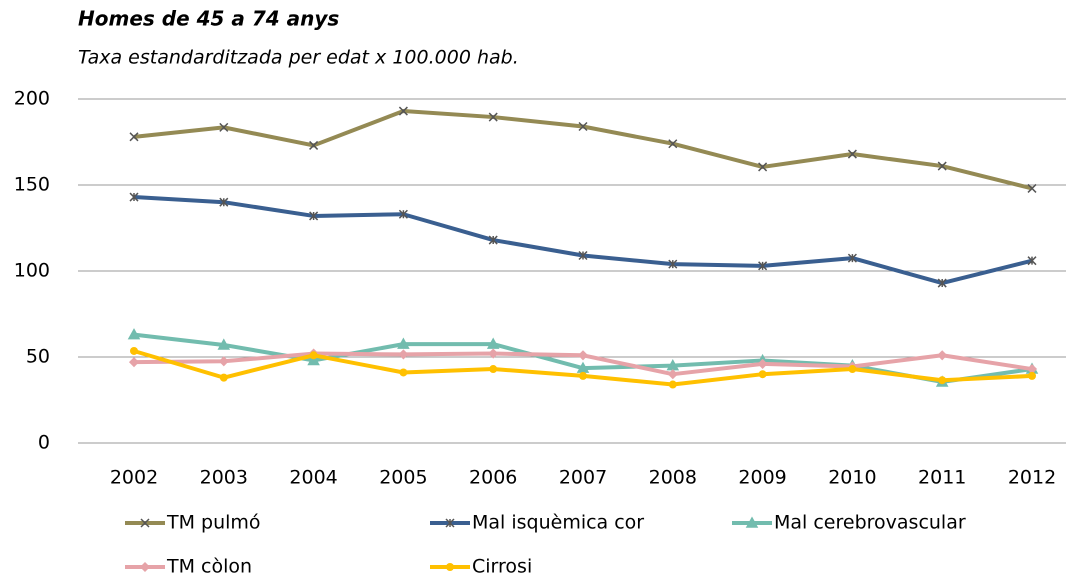 This screenshot has width=1066, height=577. What do you see at coordinates (44, 443) in the screenshot?
I see `y-tick-label: 0` at bounding box center [44, 443].